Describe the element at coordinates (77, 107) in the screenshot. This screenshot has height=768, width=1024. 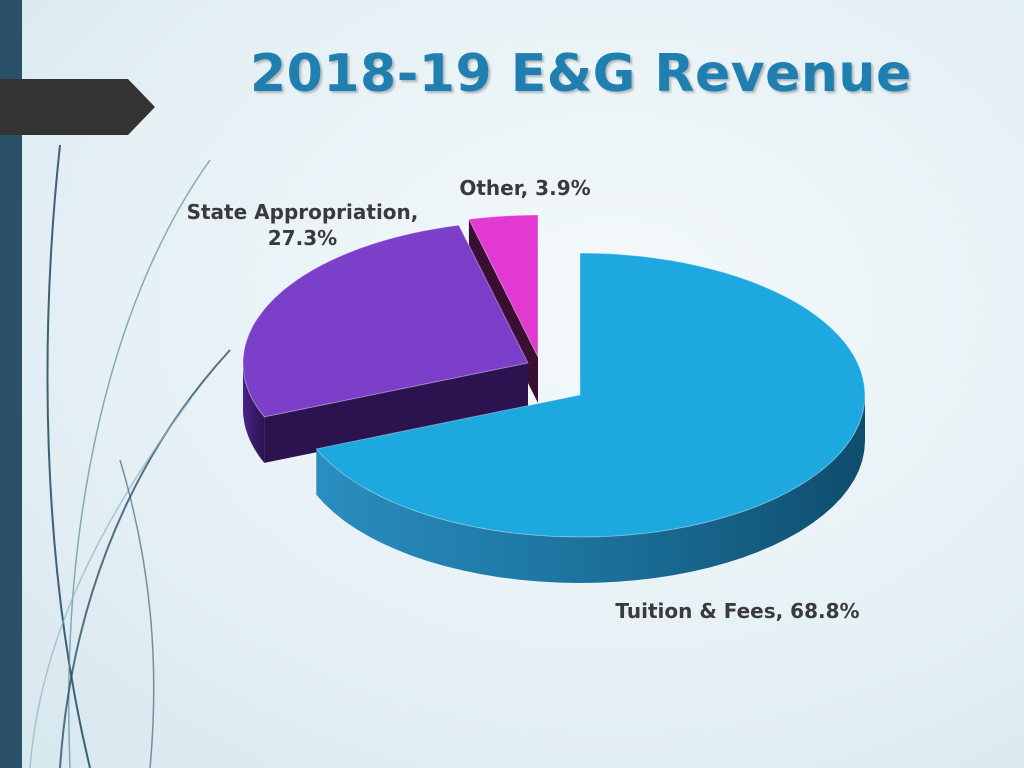
I see `title-arrow-marker` at that location.